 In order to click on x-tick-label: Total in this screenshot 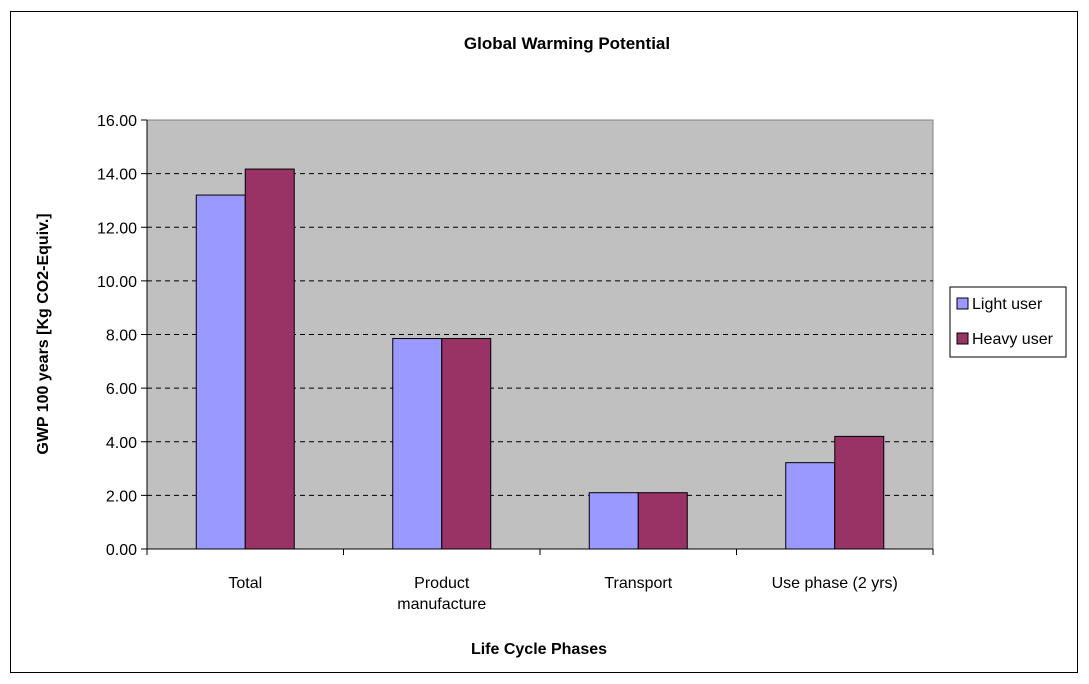, I will do `click(245, 583)`.